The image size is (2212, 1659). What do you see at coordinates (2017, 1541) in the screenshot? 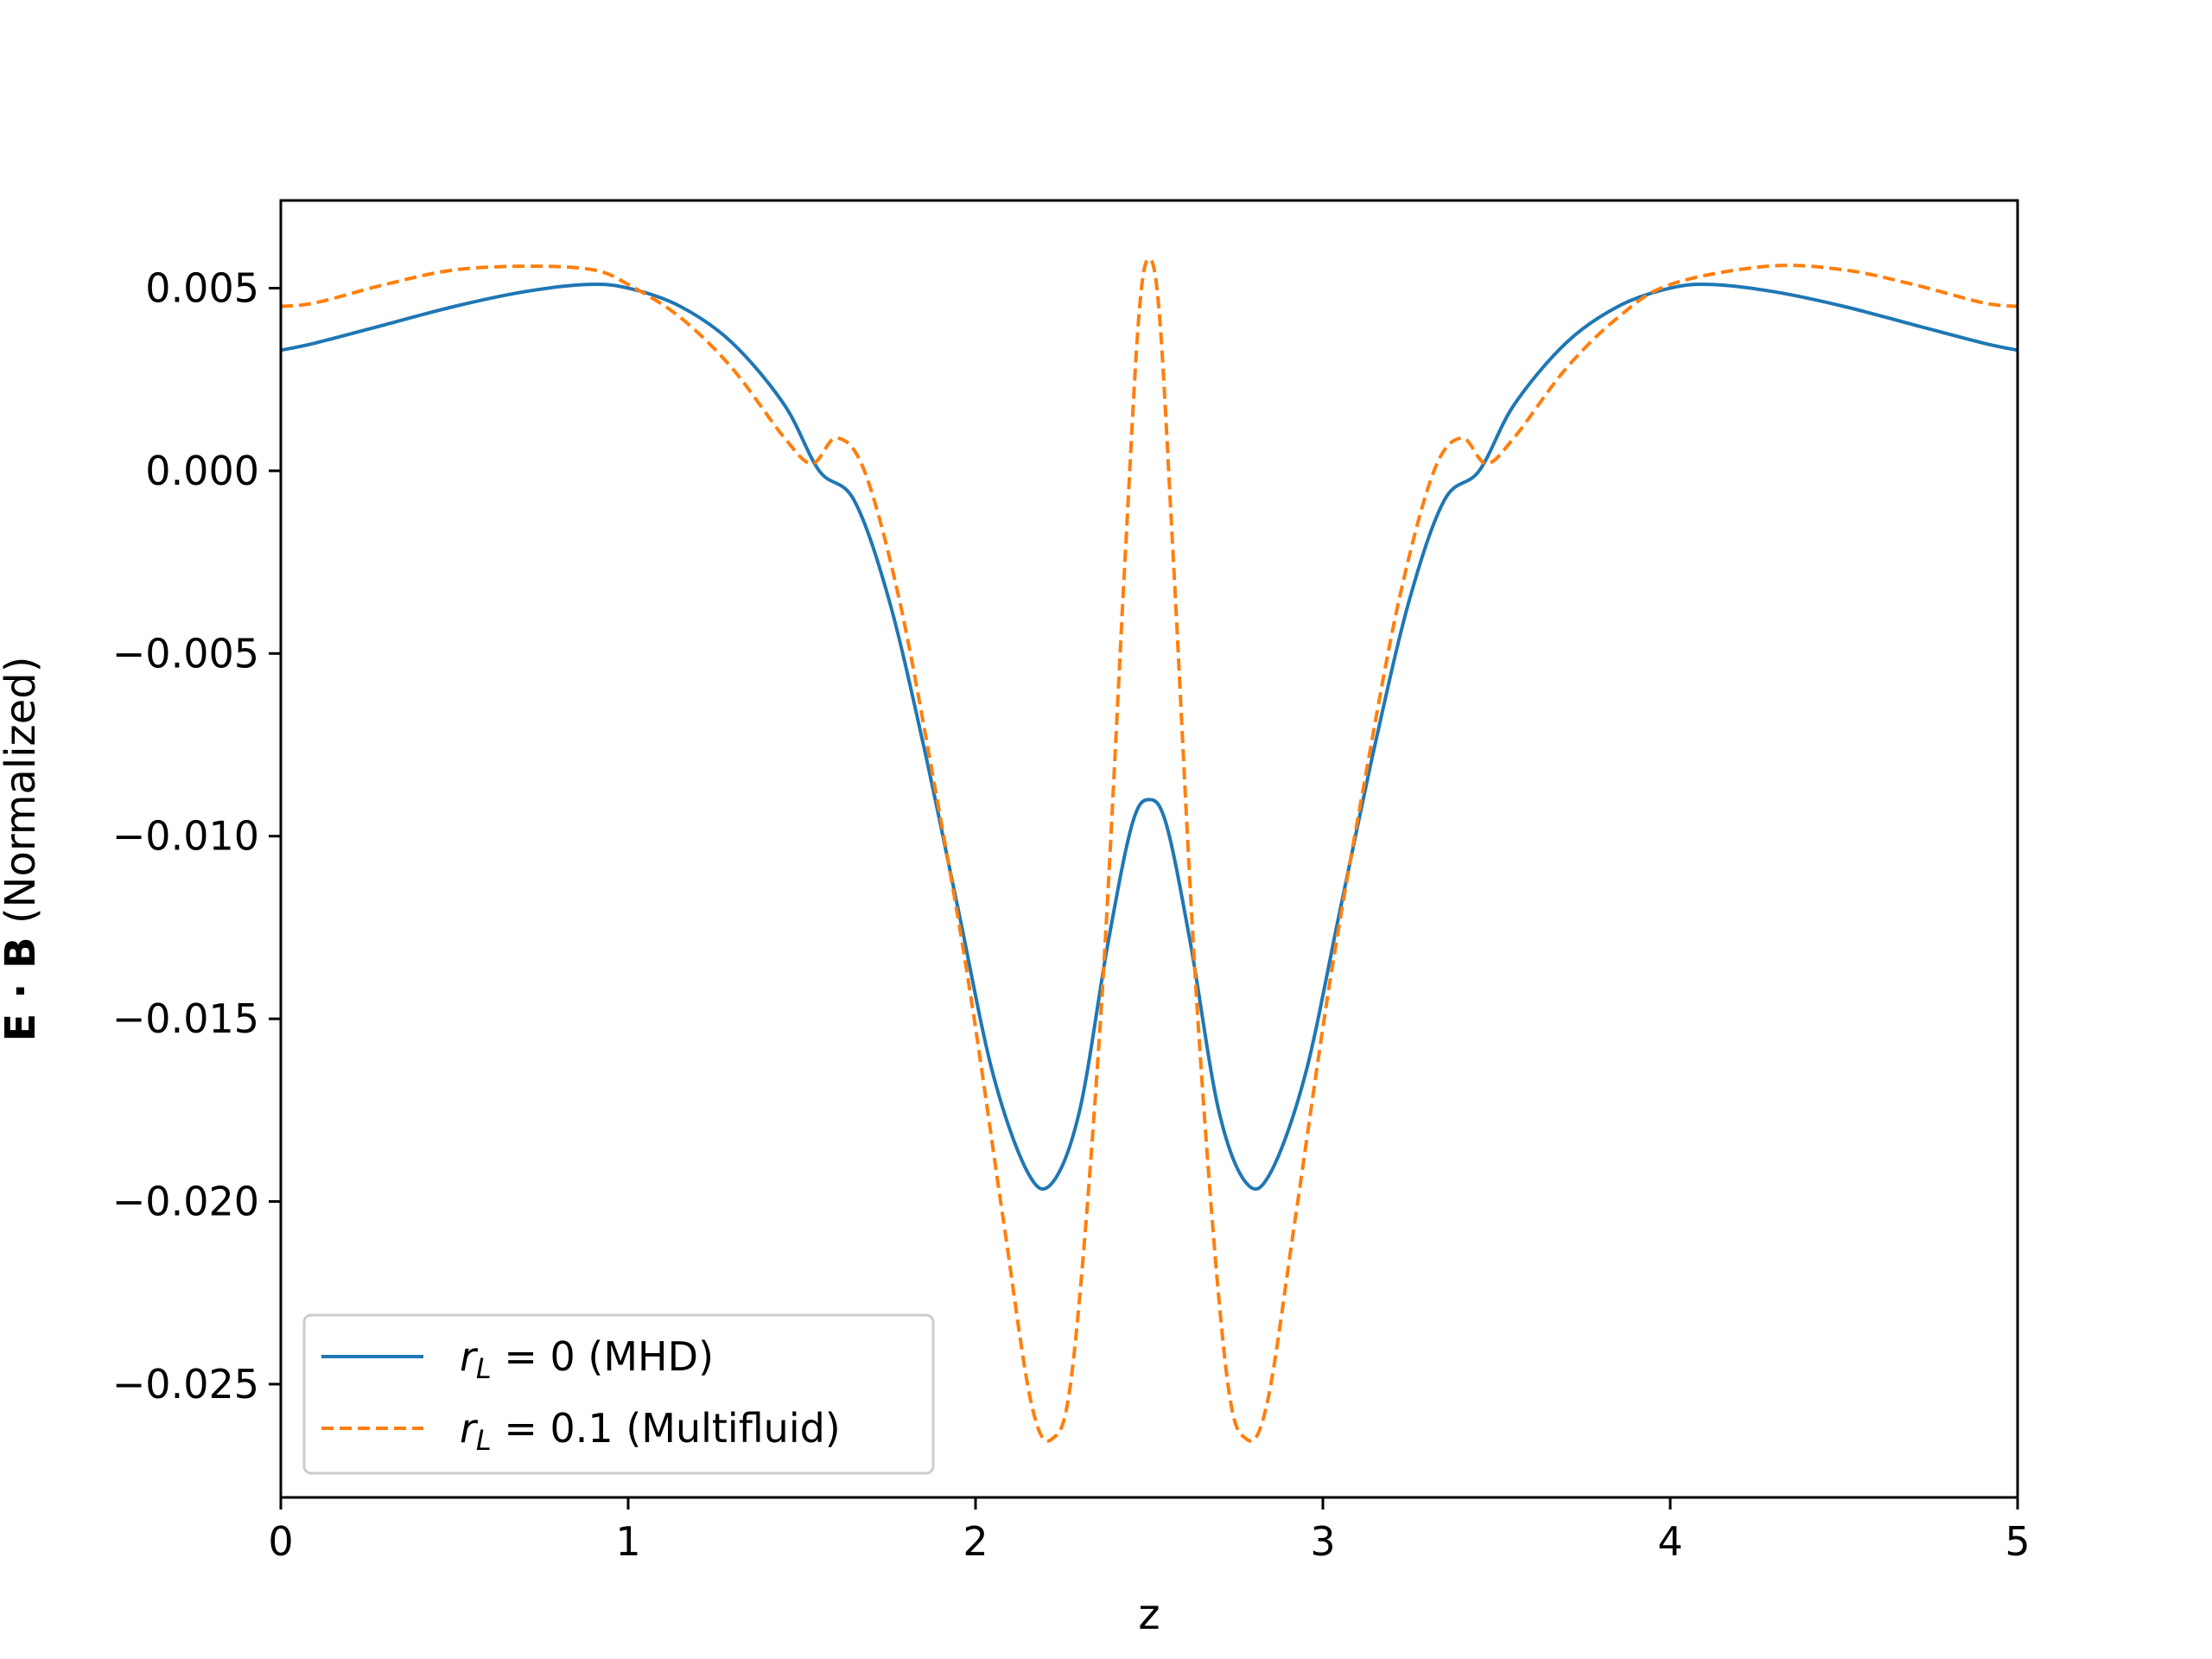
I see `x-tick-label: 5` at bounding box center [2017, 1541].